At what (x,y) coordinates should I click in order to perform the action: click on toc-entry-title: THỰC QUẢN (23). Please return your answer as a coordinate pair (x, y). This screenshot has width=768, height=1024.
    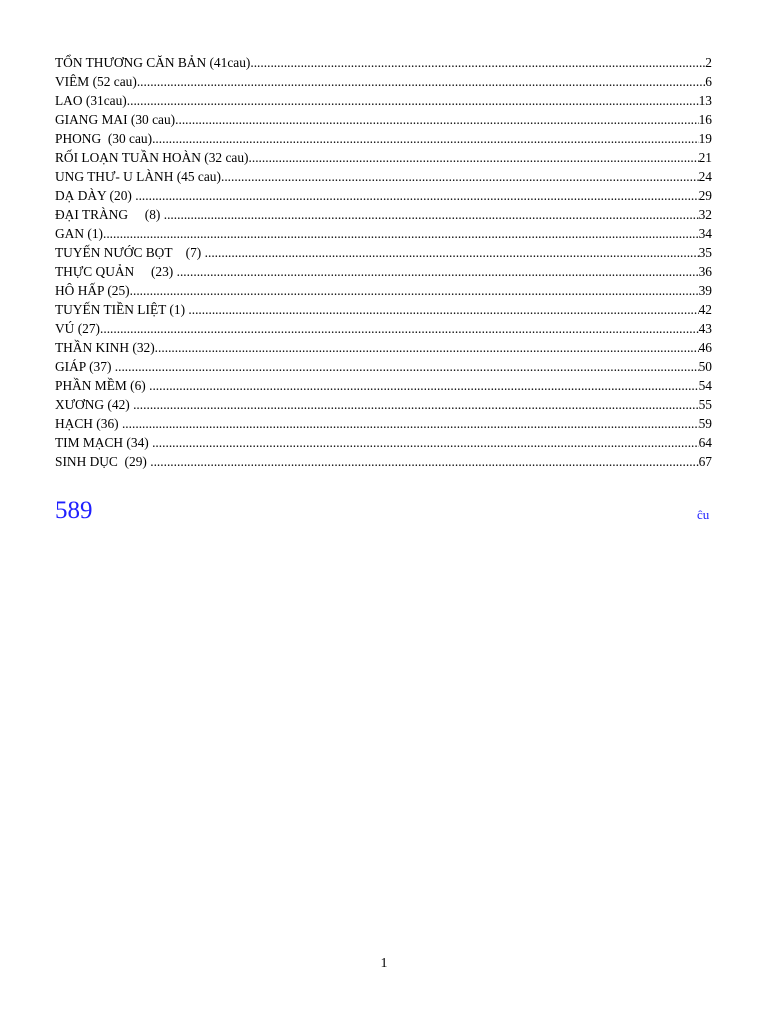
    Looking at the image, I should click on (116, 271).